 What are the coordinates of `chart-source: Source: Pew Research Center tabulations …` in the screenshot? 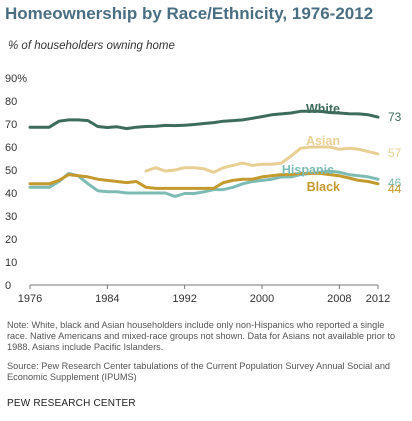 It's located at (199, 371).